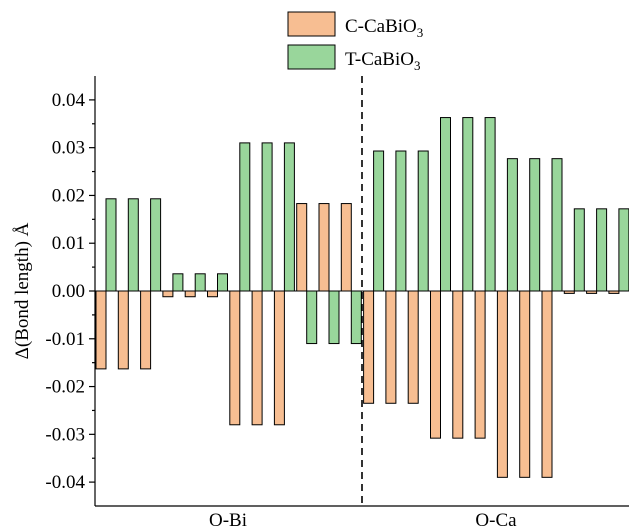  What do you see at coordinates (384, 28) in the screenshot?
I see `legend-label-c-cabio3: C-CaBiO3` at bounding box center [384, 28].